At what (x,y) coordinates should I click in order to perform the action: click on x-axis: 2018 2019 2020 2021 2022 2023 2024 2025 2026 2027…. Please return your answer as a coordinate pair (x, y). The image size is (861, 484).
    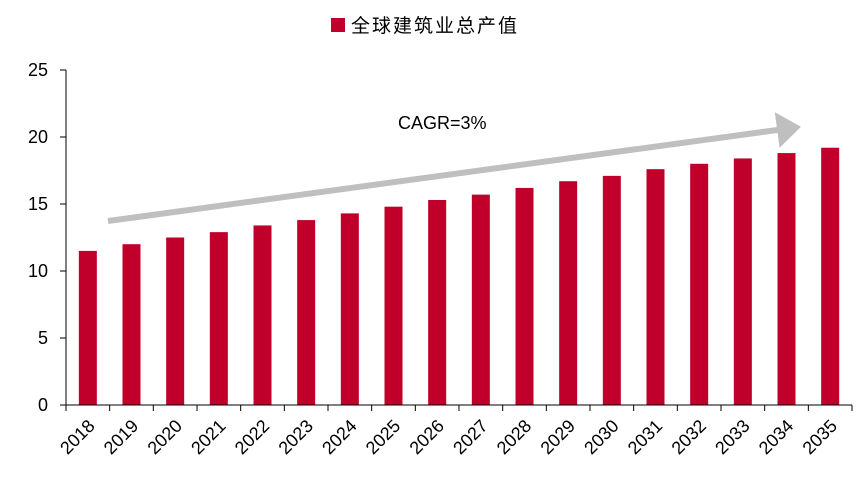
    Looking at the image, I should click on (454, 431).